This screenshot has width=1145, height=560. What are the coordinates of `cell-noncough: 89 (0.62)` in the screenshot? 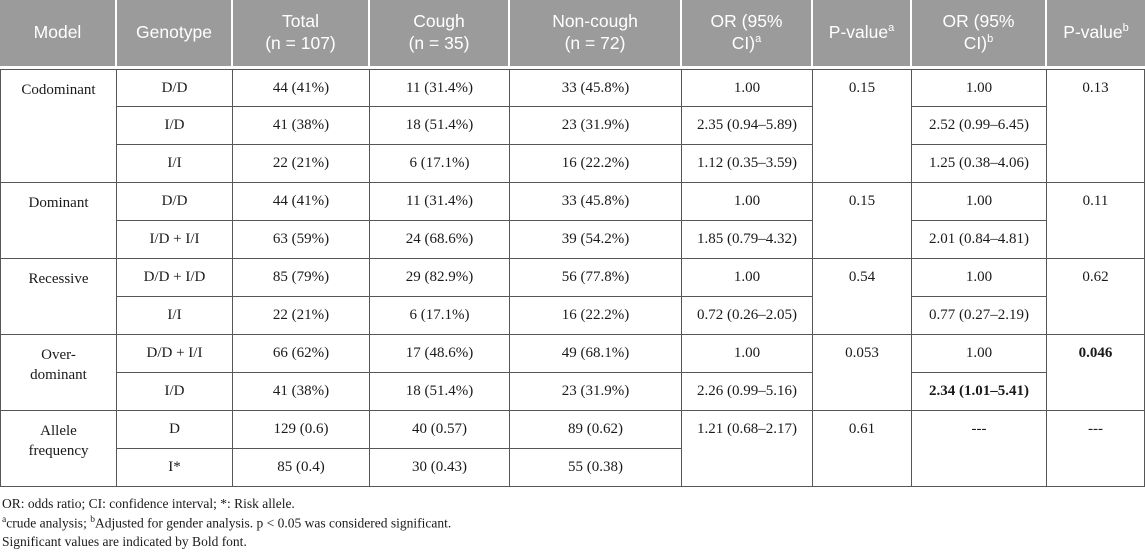 It's located at (596, 430).